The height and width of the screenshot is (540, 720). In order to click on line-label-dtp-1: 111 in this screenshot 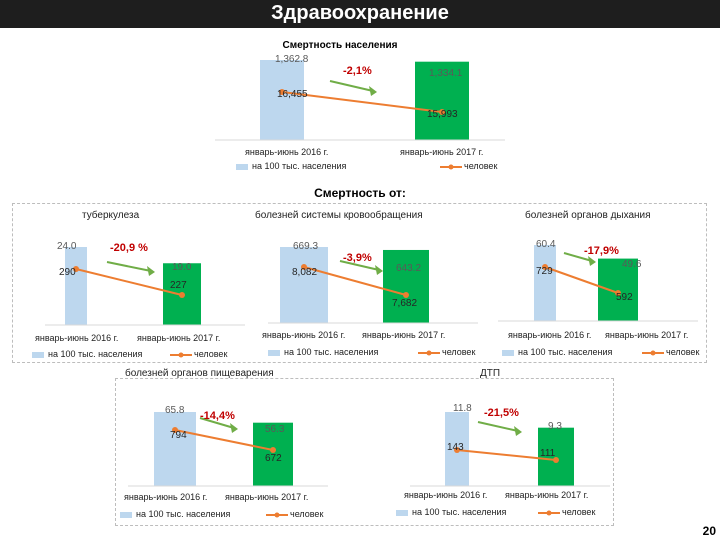, I will do `click(548, 453)`.